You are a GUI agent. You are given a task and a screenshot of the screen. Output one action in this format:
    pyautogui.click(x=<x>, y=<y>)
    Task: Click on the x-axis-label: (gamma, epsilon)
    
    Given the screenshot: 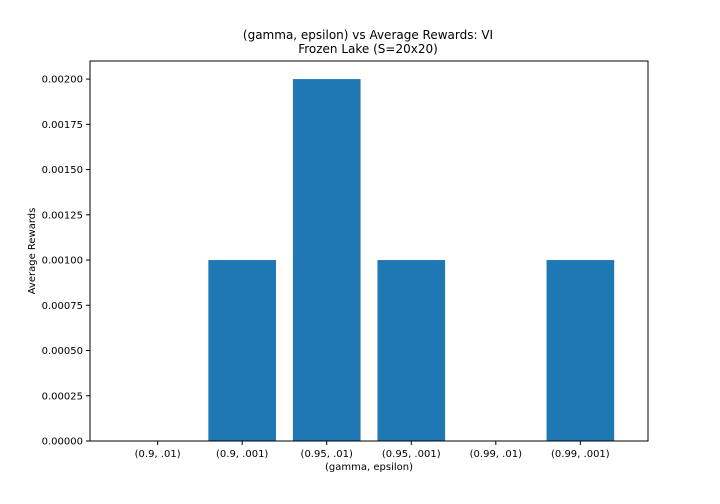 What is the action you would take?
    pyautogui.click(x=369, y=467)
    